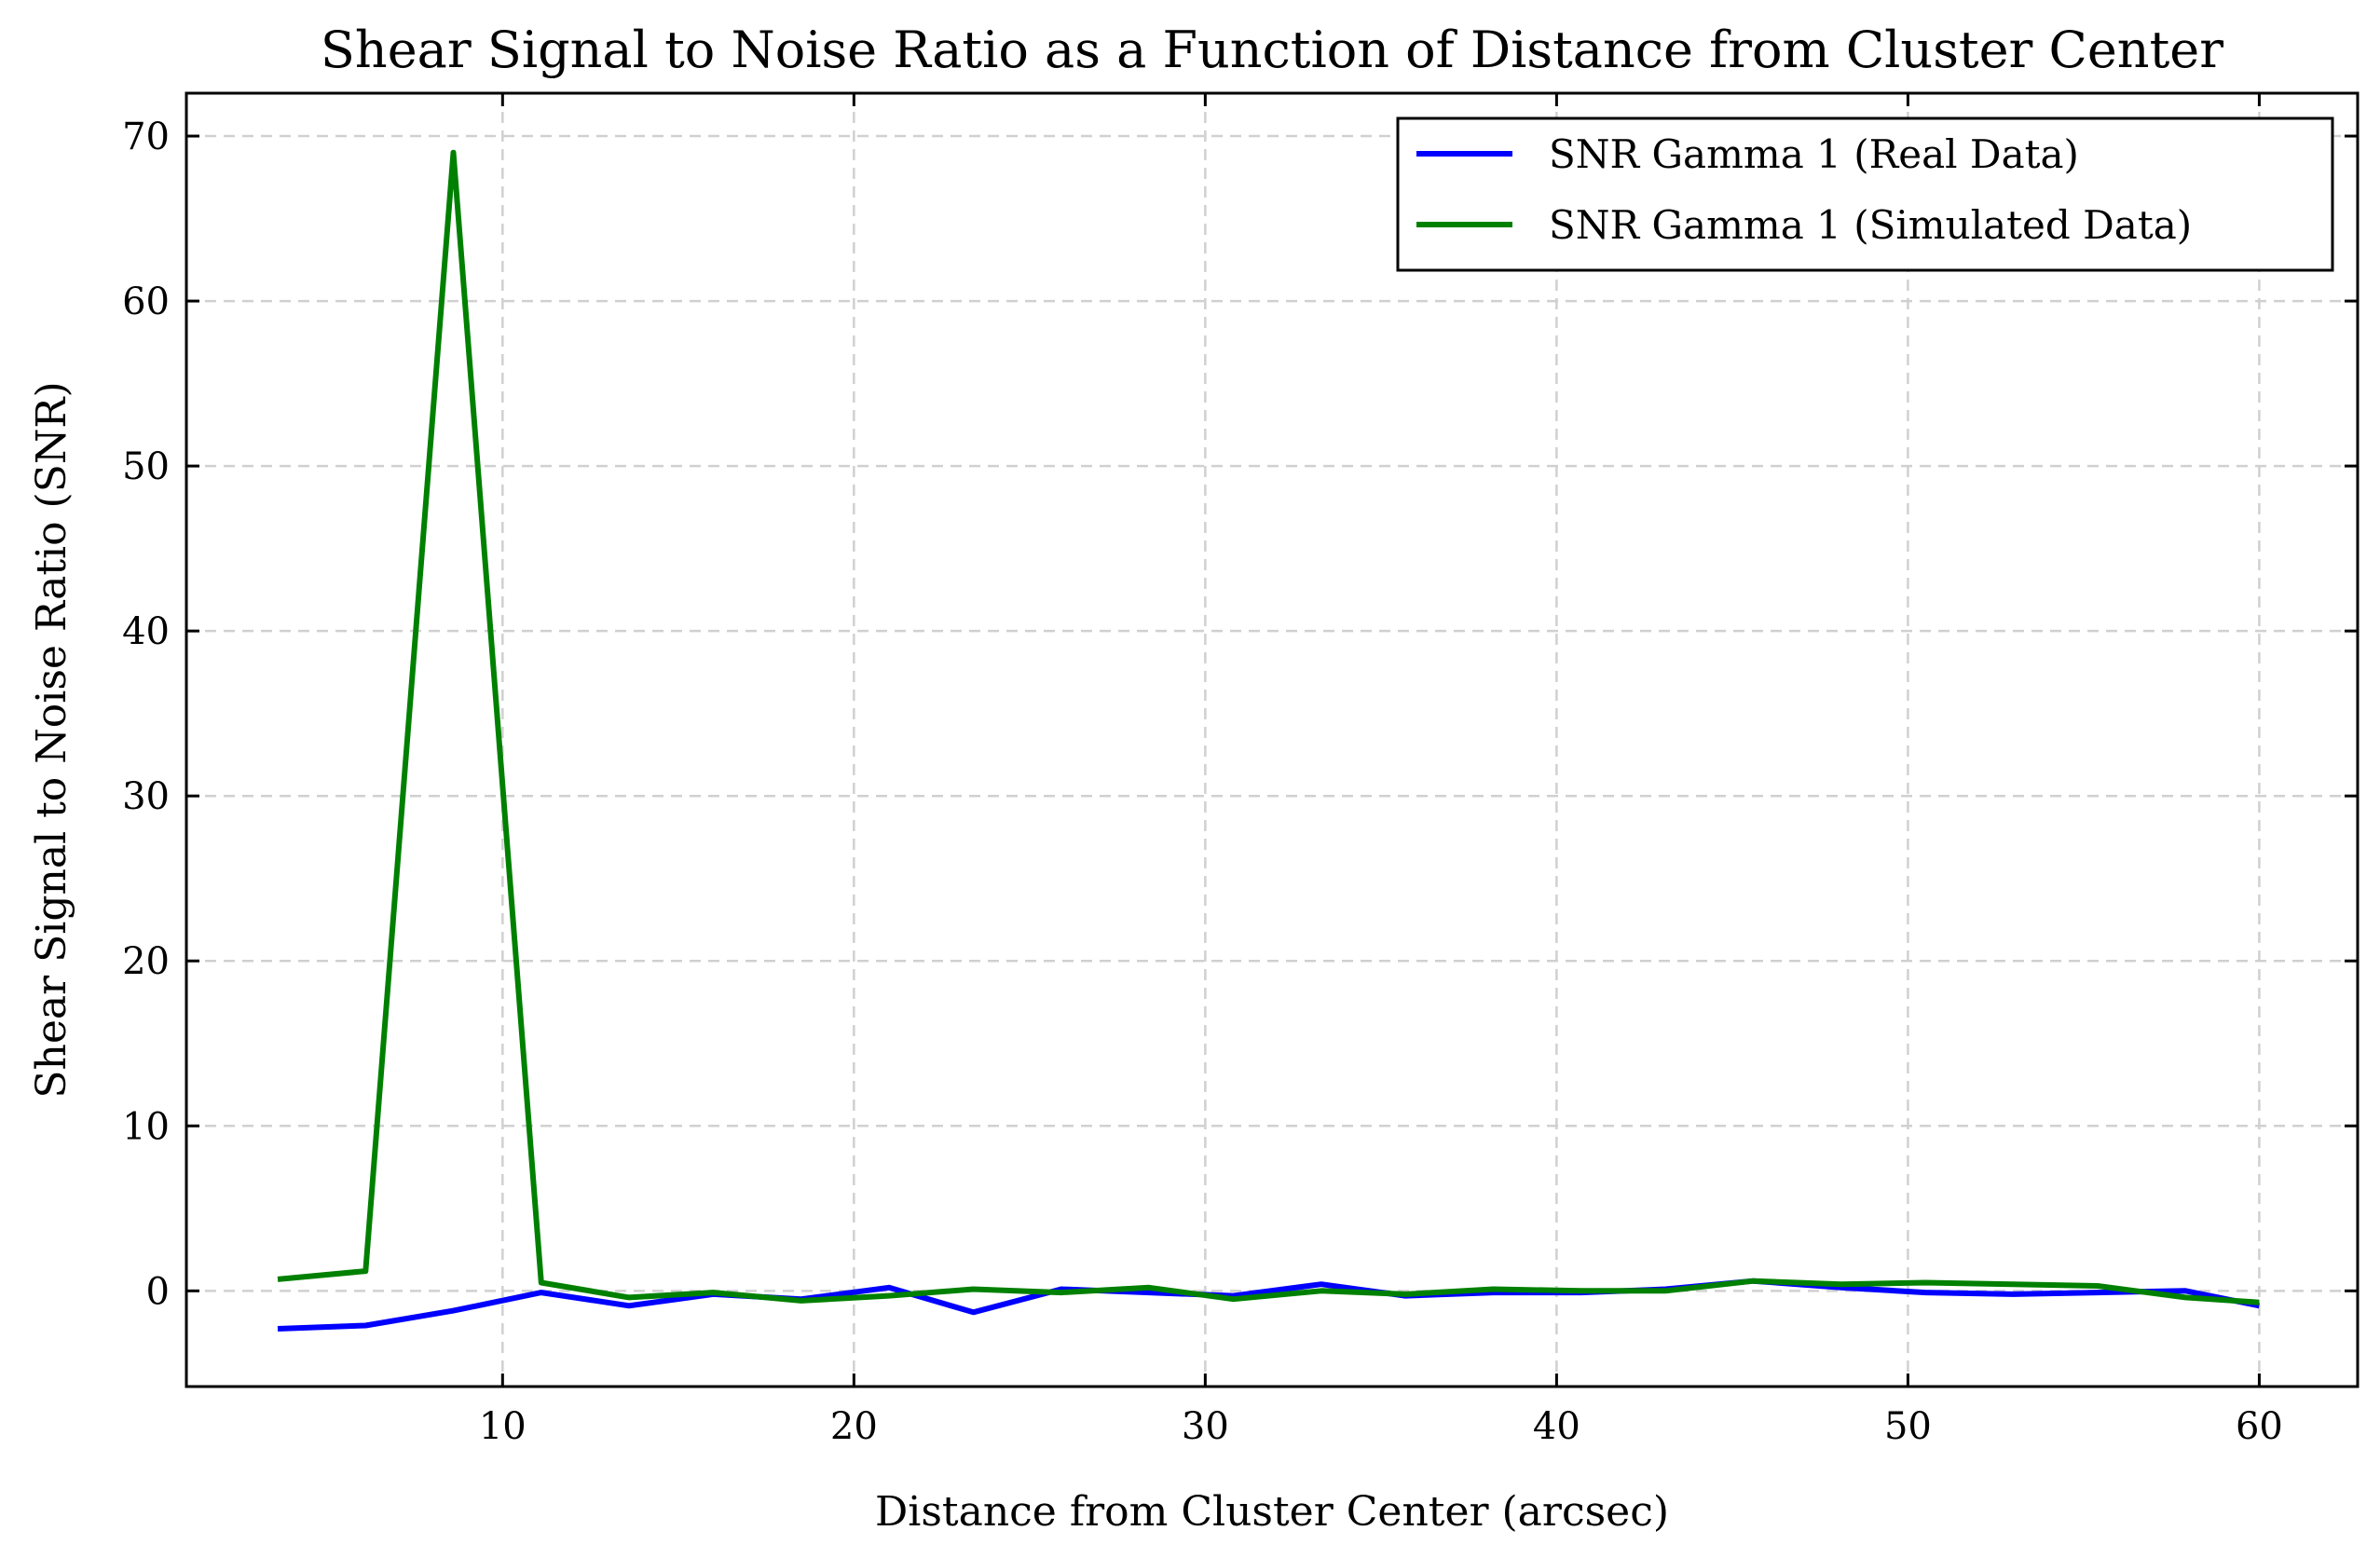  Describe the element at coordinates (158, 1291) in the screenshot. I see `y-tick-label: 0` at that location.